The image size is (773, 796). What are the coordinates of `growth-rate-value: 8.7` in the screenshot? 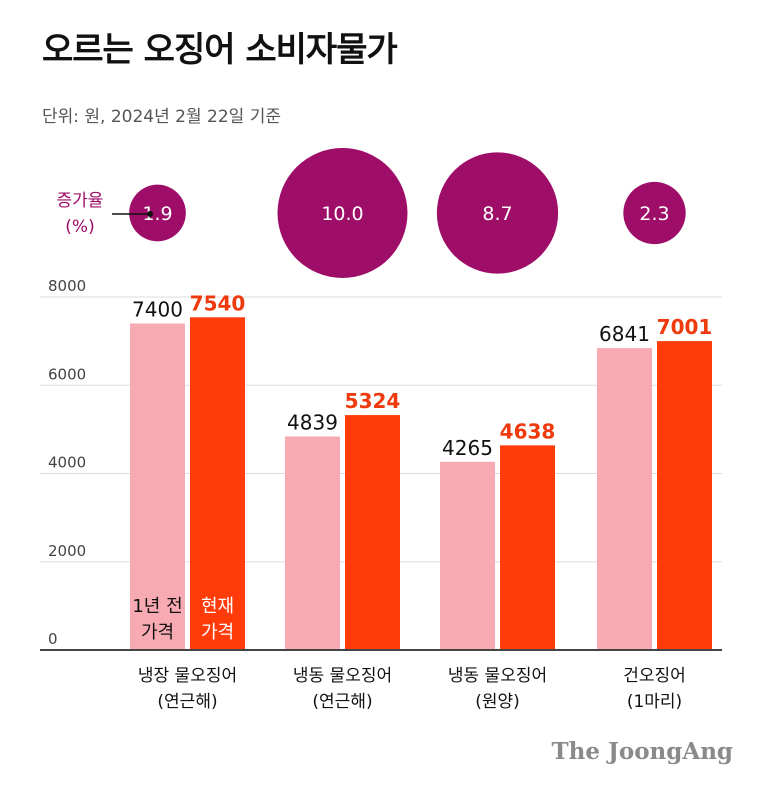 It's located at (497, 214).